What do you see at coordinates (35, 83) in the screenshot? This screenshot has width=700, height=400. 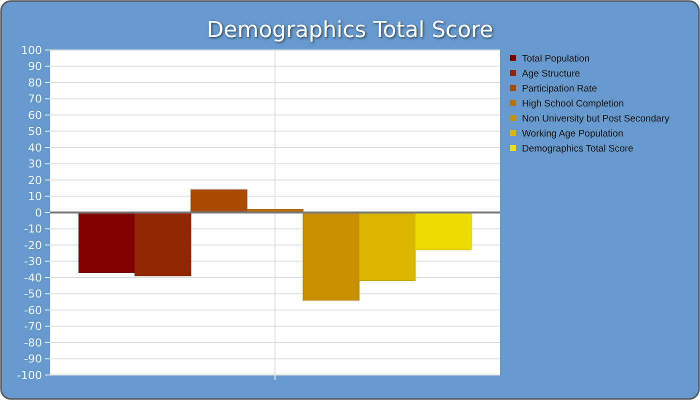 I see `y-tick-label: 80` at bounding box center [35, 83].